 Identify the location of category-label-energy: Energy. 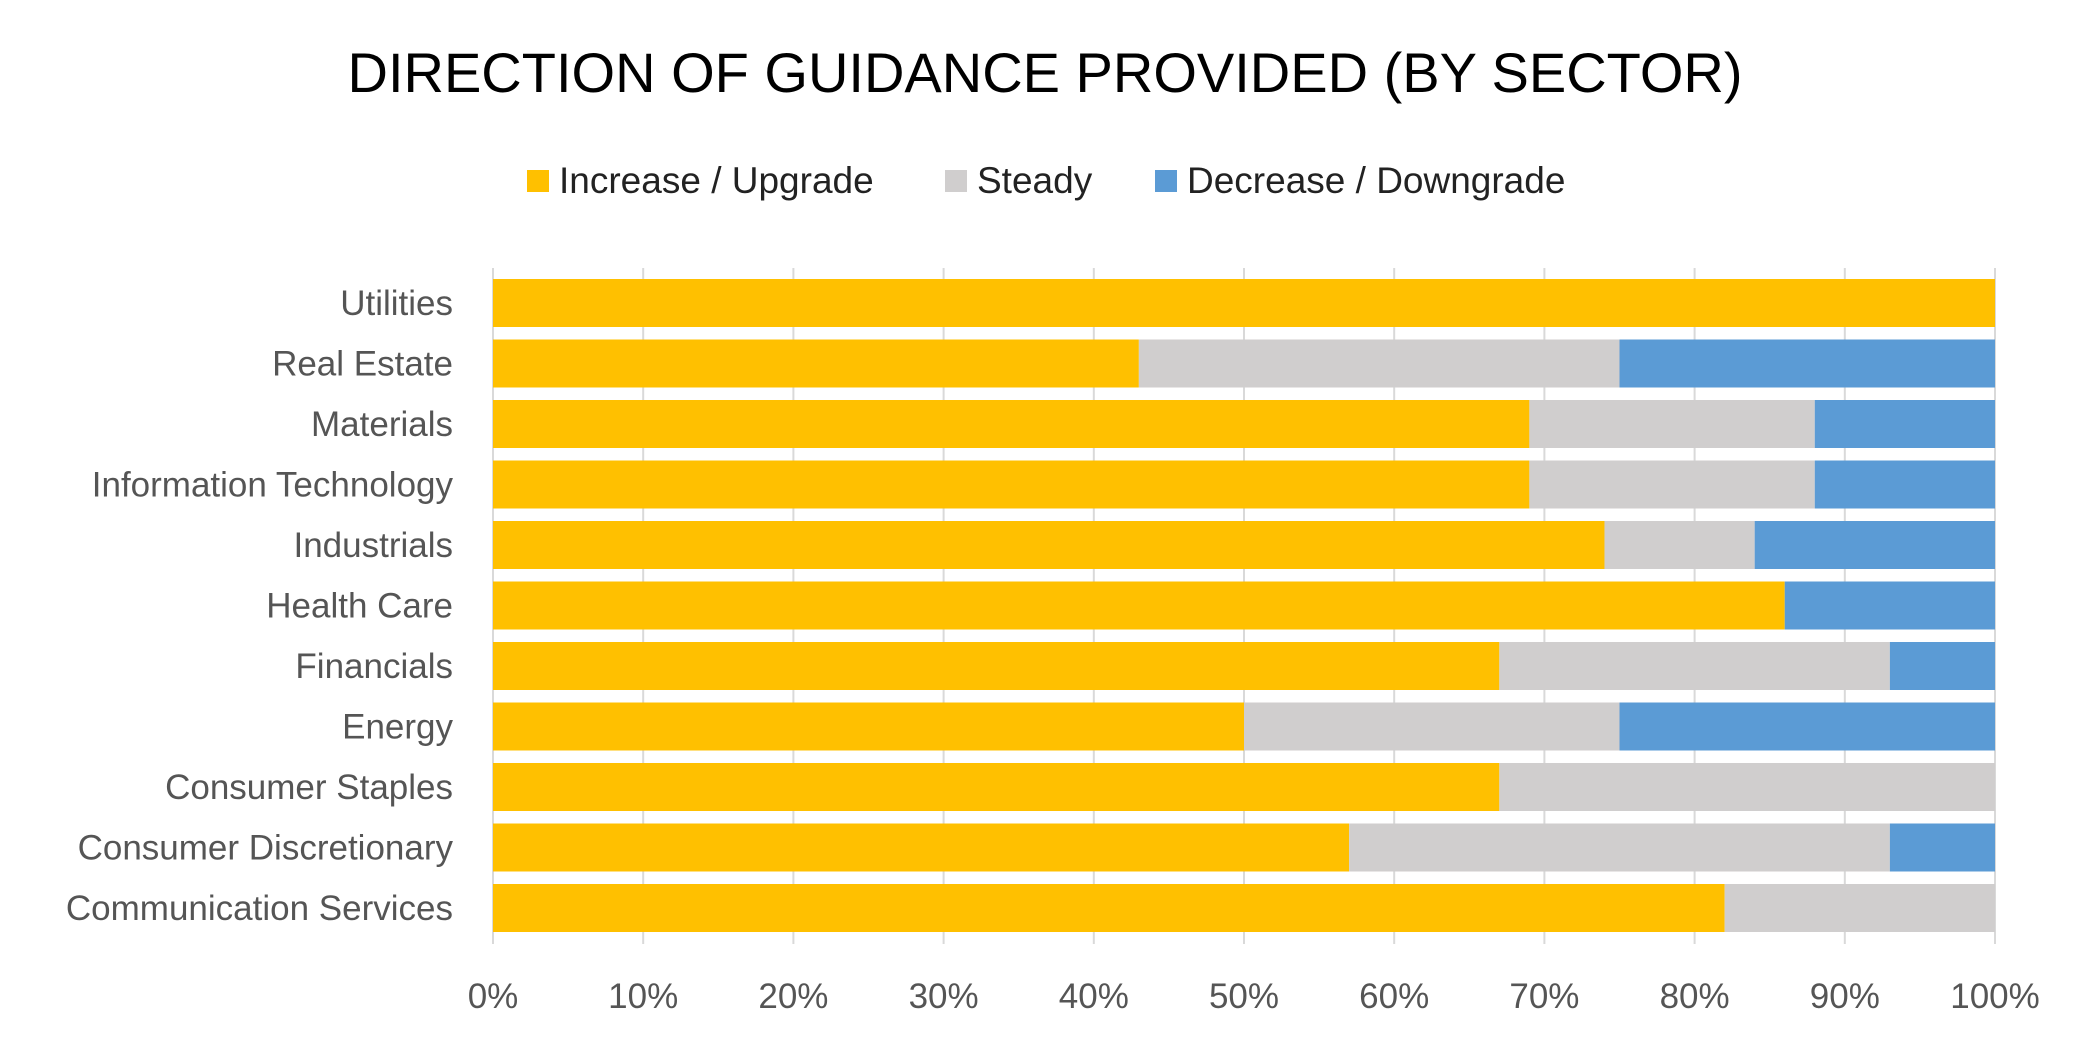
(397, 727).